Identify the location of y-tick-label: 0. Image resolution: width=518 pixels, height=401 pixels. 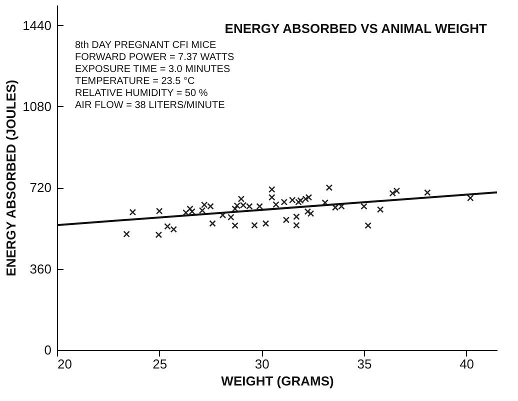
(48, 350).